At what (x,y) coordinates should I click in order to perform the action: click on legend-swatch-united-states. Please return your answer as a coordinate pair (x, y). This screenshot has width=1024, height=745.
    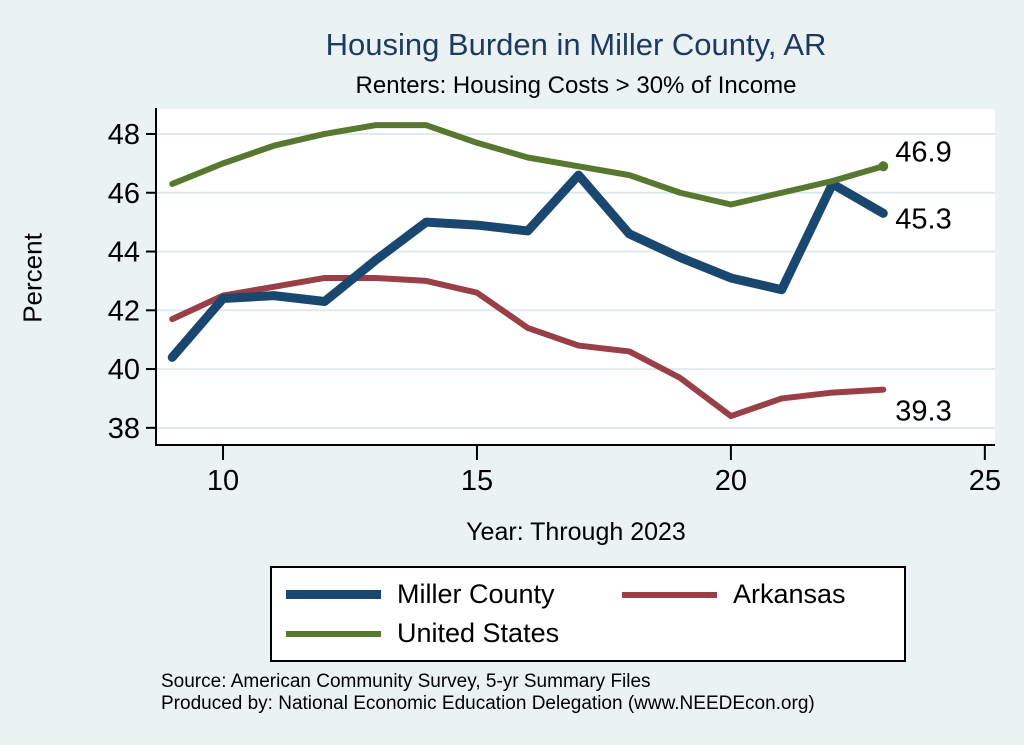
    Looking at the image, I should click on (333, 633).